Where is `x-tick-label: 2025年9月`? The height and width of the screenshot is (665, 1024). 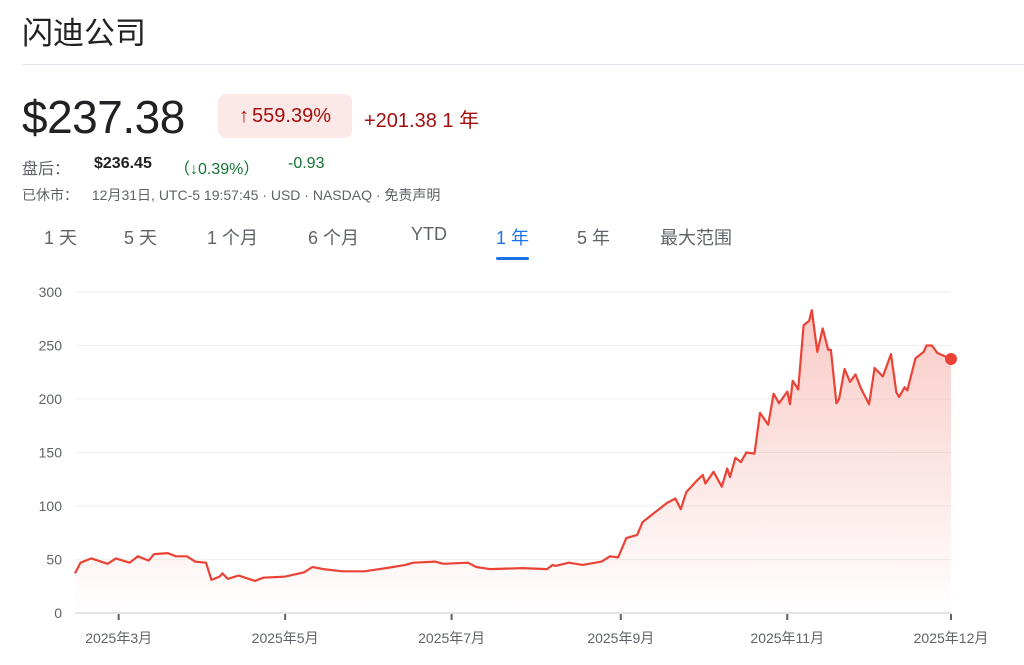
x-tick-label: 2025年9月 is located at coordinates (620, 638).